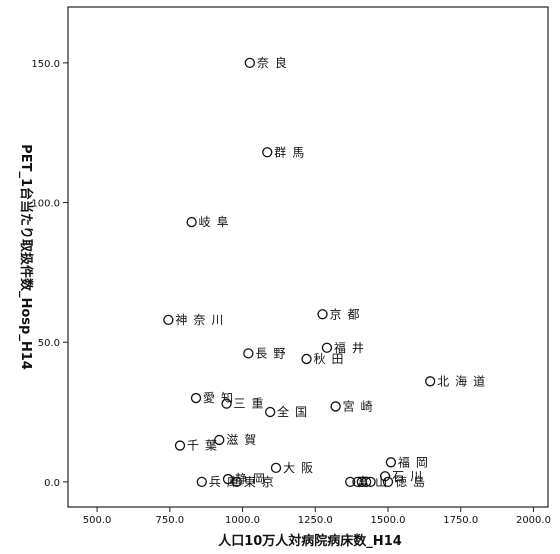 The height and width of the screenshot is (554, 560). What do you see at coordinates (253, 479) in the screenshot?
I see `point-label: 静岡` at bounding box center [253, 479].